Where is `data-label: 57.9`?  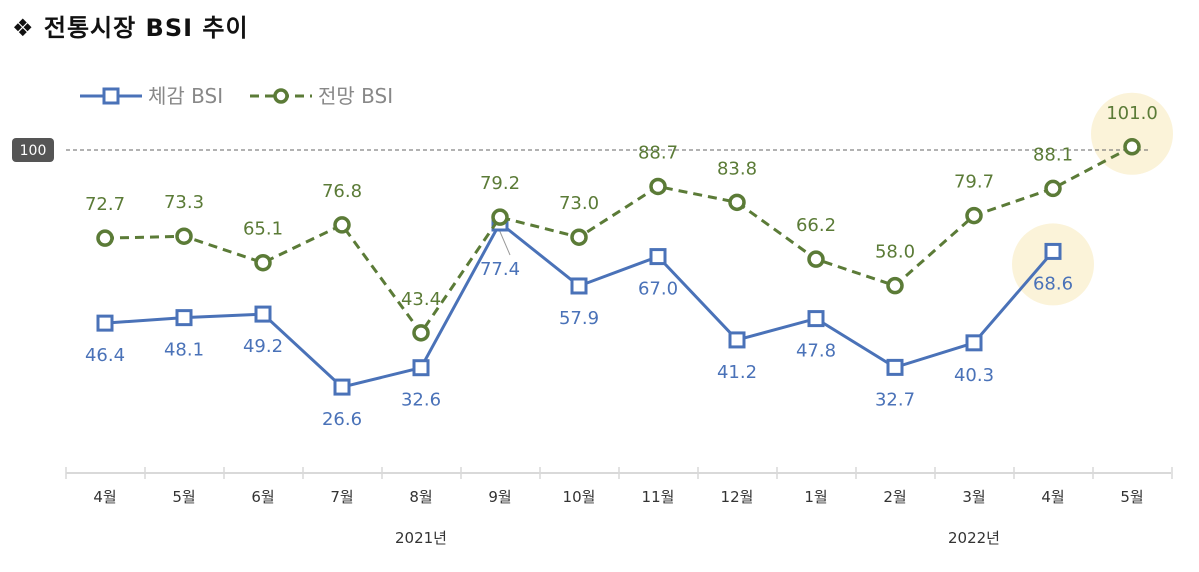 data-label: 57.9 is located at coordinates (579, 318).